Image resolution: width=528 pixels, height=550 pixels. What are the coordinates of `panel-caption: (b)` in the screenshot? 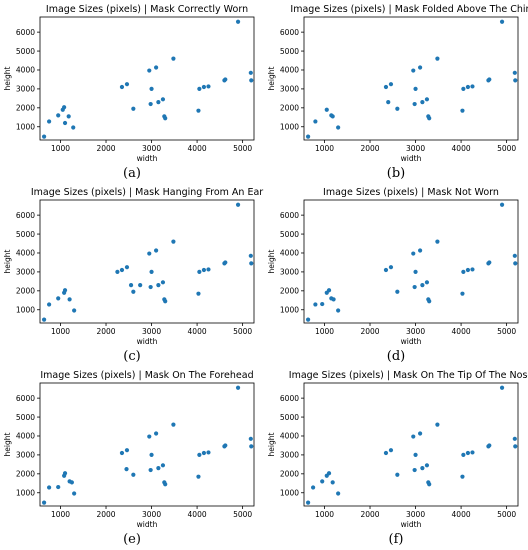 It's located at (396, 173).